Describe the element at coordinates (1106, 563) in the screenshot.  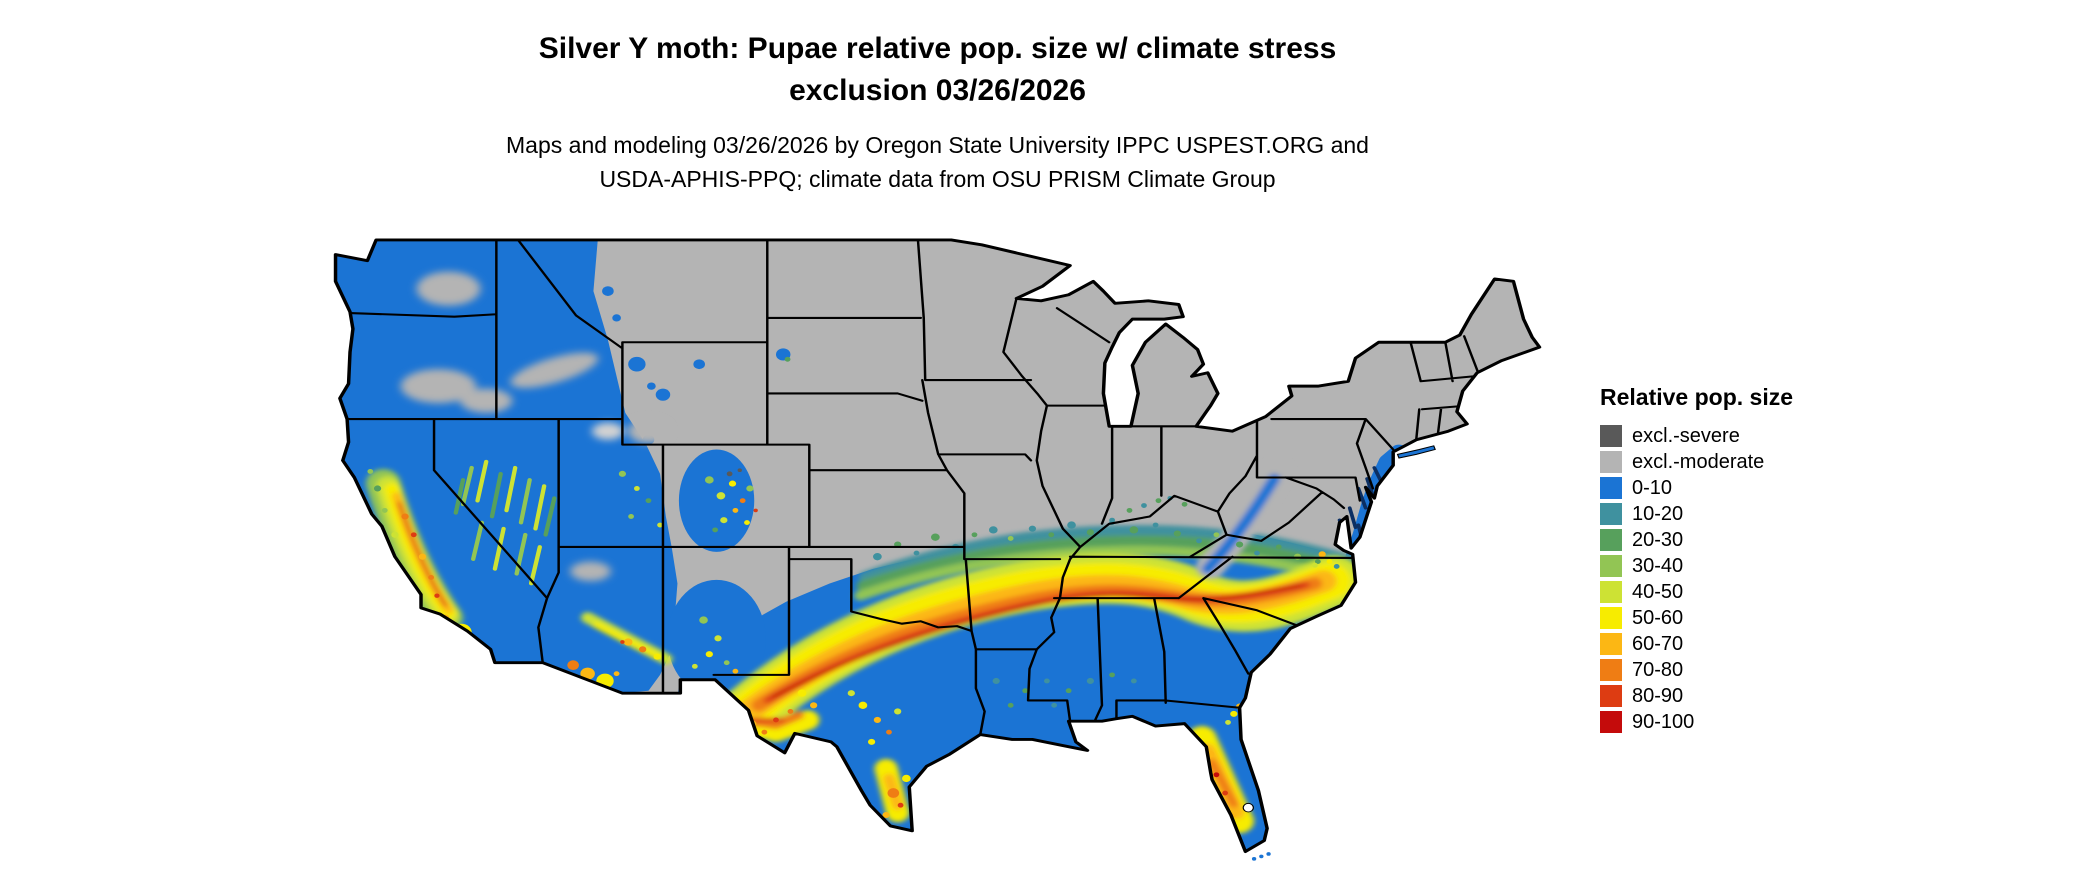
I see `transition-bands` at that location.